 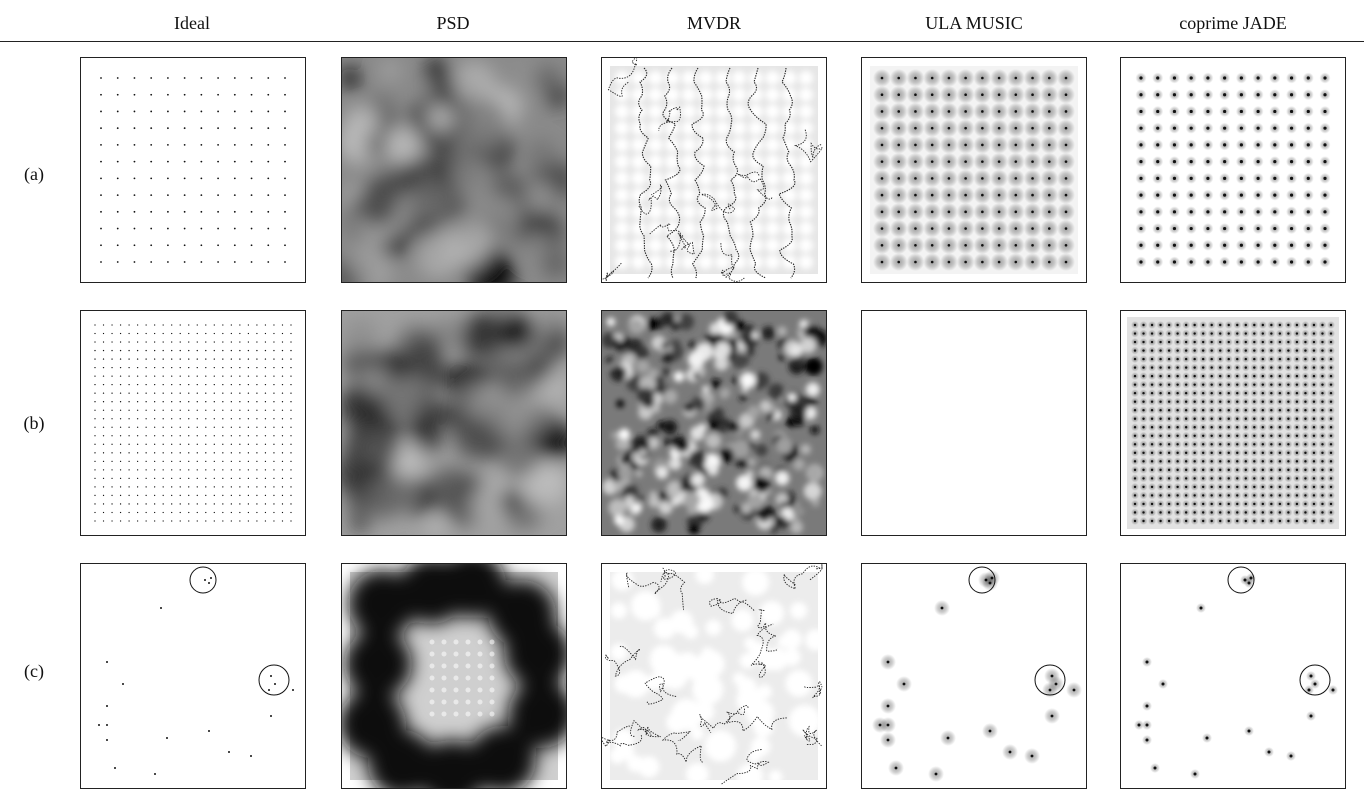 I want to click on panel-ideal-b, so click(x=193, y=423).